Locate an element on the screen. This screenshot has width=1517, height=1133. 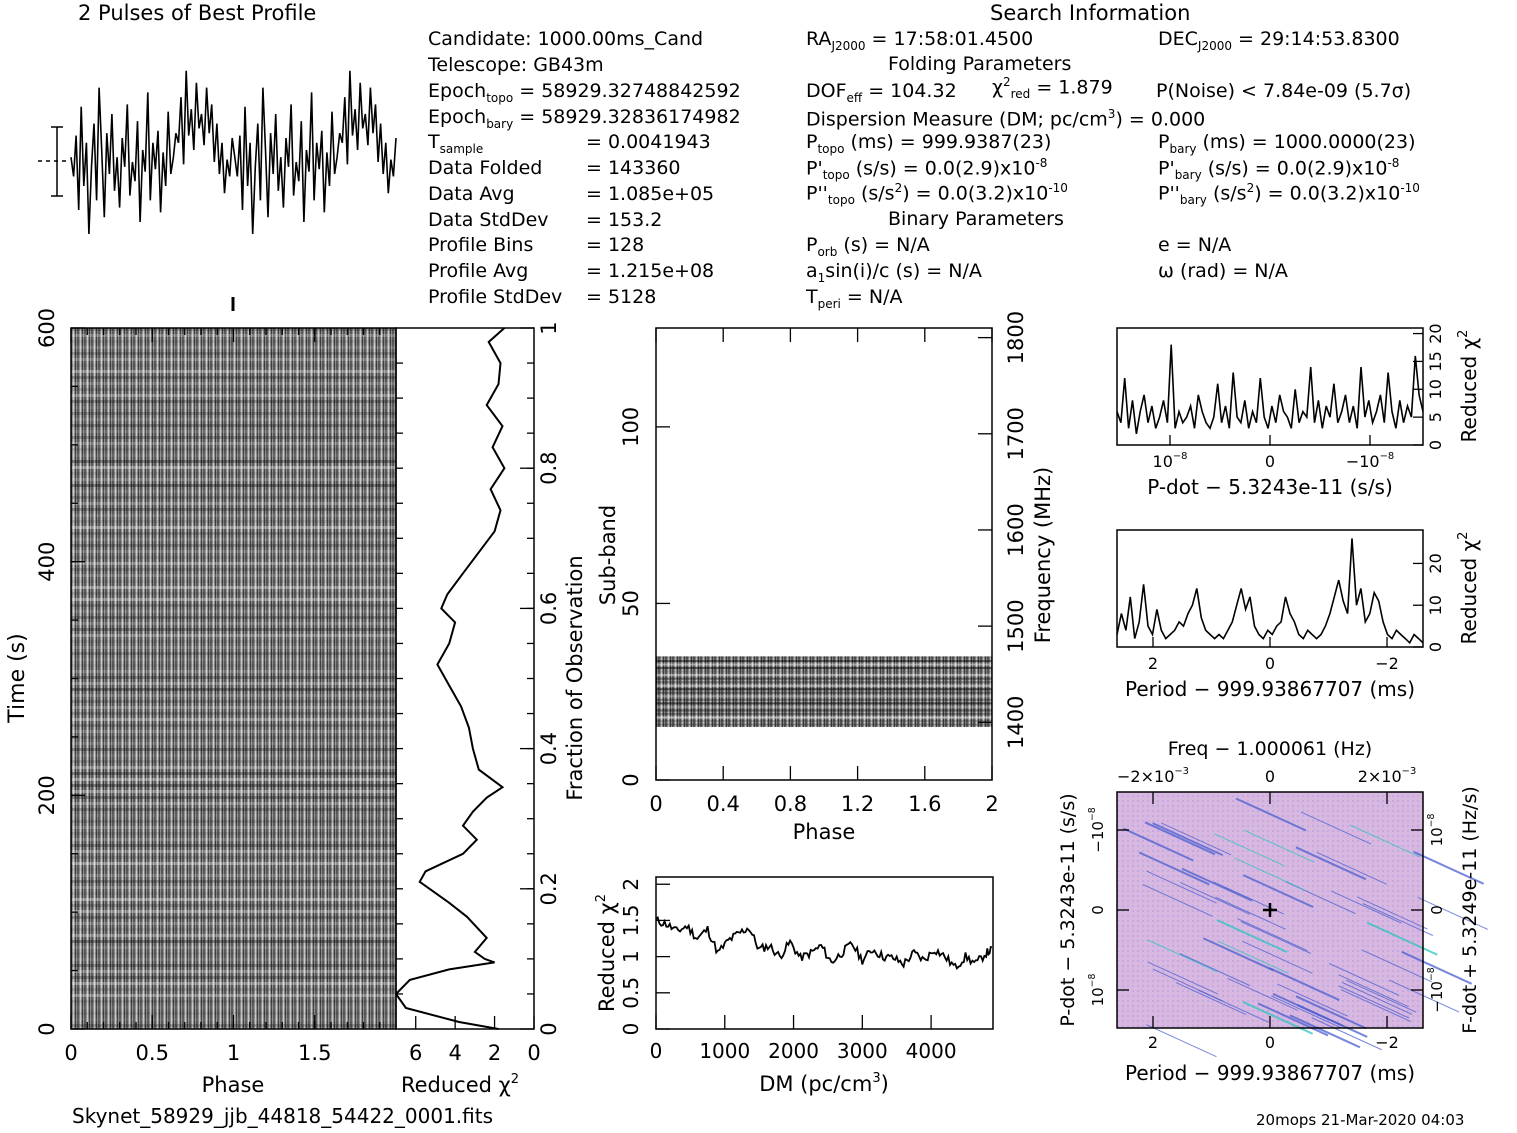
time-tick-label: 0 is located at coordinates (47, 1028).